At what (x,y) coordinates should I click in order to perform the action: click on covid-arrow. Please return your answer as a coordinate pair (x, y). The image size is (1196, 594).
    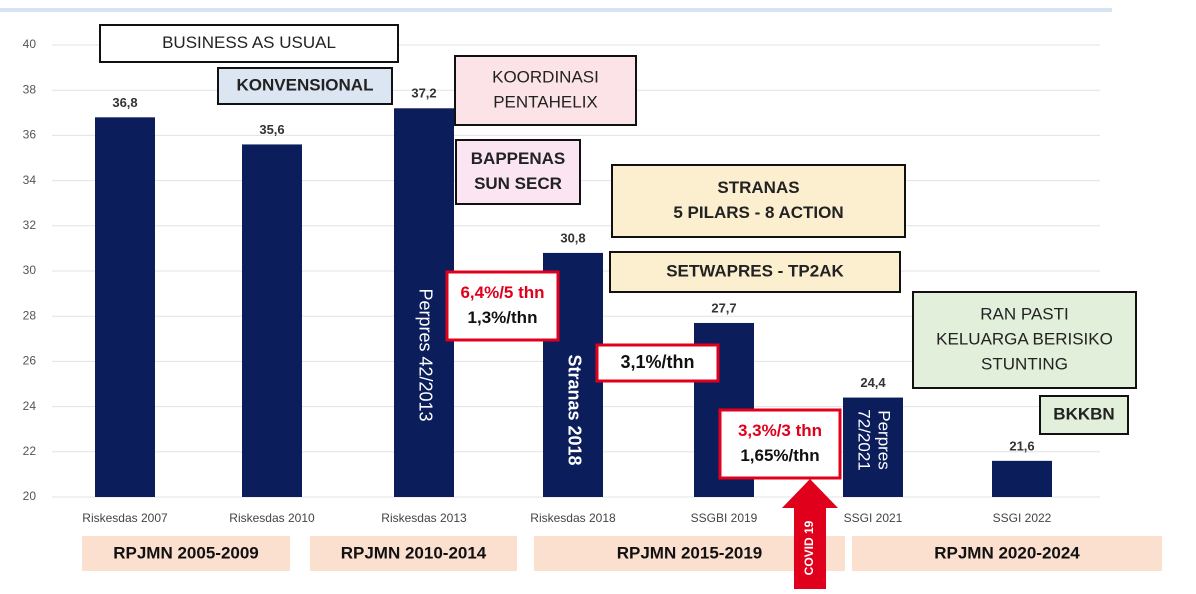
    Looking at the image, I should click on (810, 534).